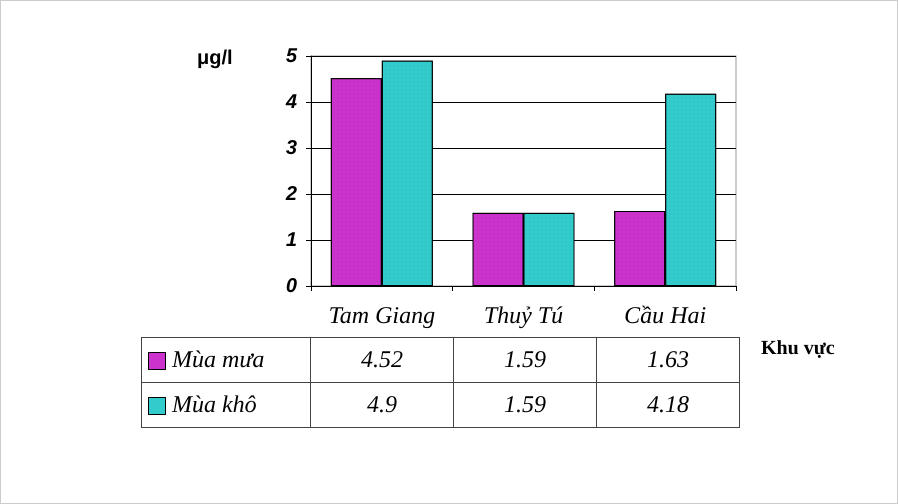  What do you see at coordinates (226, 360) in the screenshot?
I see `legend-label: Mùa mưa` at bounding box center [226, 360].